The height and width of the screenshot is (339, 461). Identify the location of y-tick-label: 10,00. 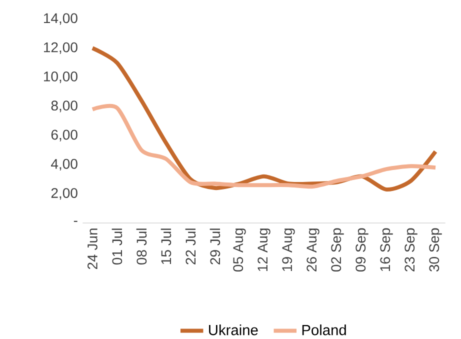
(61, 78).